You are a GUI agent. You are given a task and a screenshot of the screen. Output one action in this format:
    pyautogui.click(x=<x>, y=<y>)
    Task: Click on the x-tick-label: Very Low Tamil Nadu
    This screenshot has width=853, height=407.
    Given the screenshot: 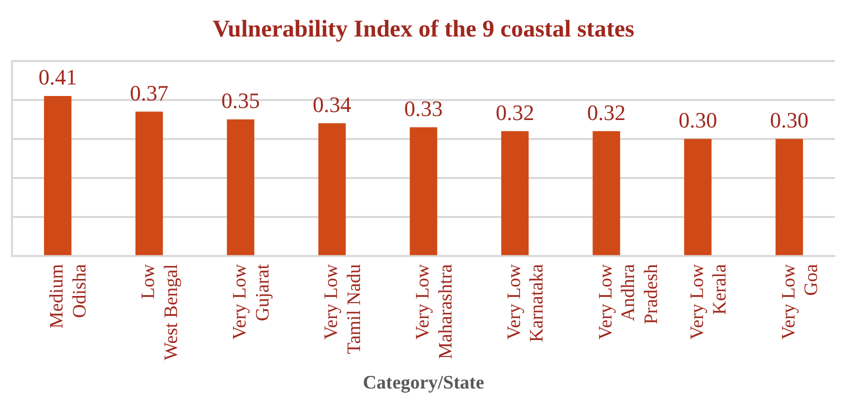 What is the action you would take?
    pyautogui.click(x=343, y=309)
    